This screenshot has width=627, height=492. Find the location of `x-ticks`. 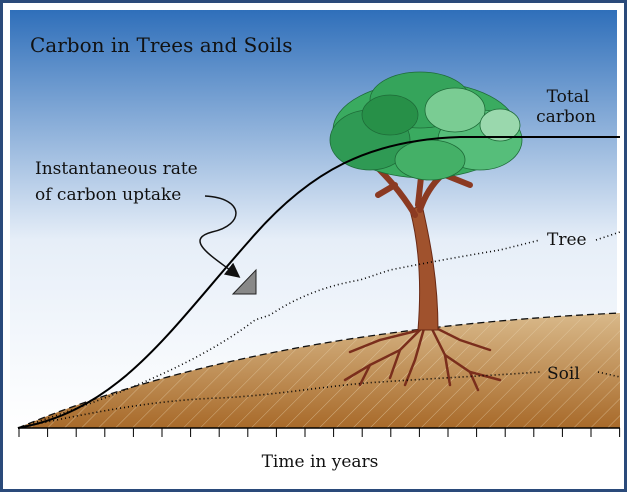

x-ticks is located at coordinates (319, 432).